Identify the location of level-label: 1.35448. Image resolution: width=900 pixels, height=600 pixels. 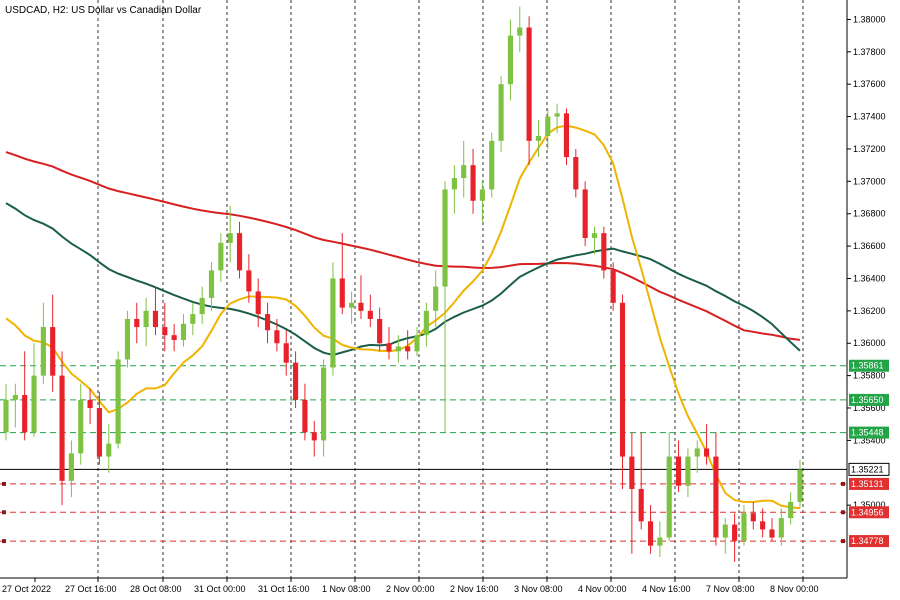
(867, 433).